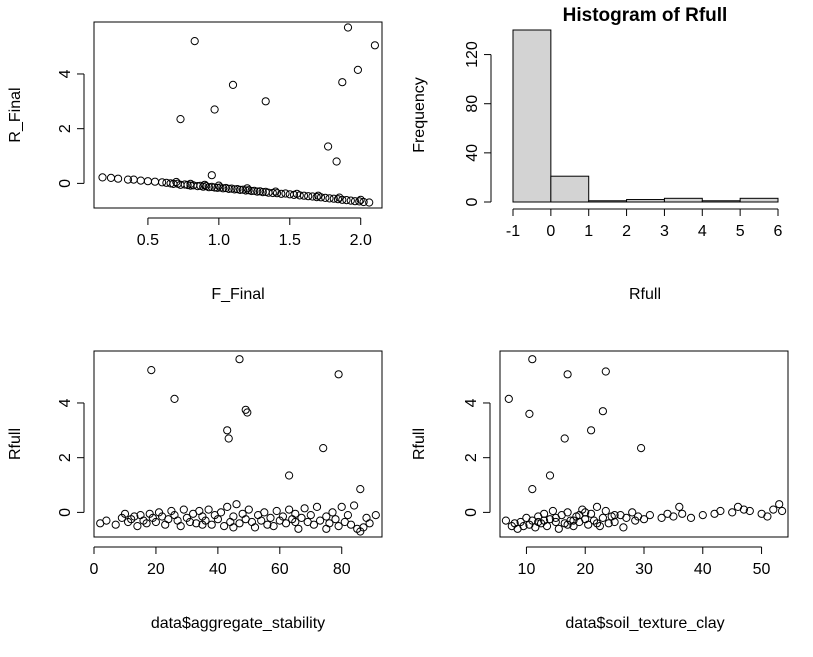 The height and width of the screenshot is (657, 813). I want to click on y-tick-label: 40, so click(472, 153).